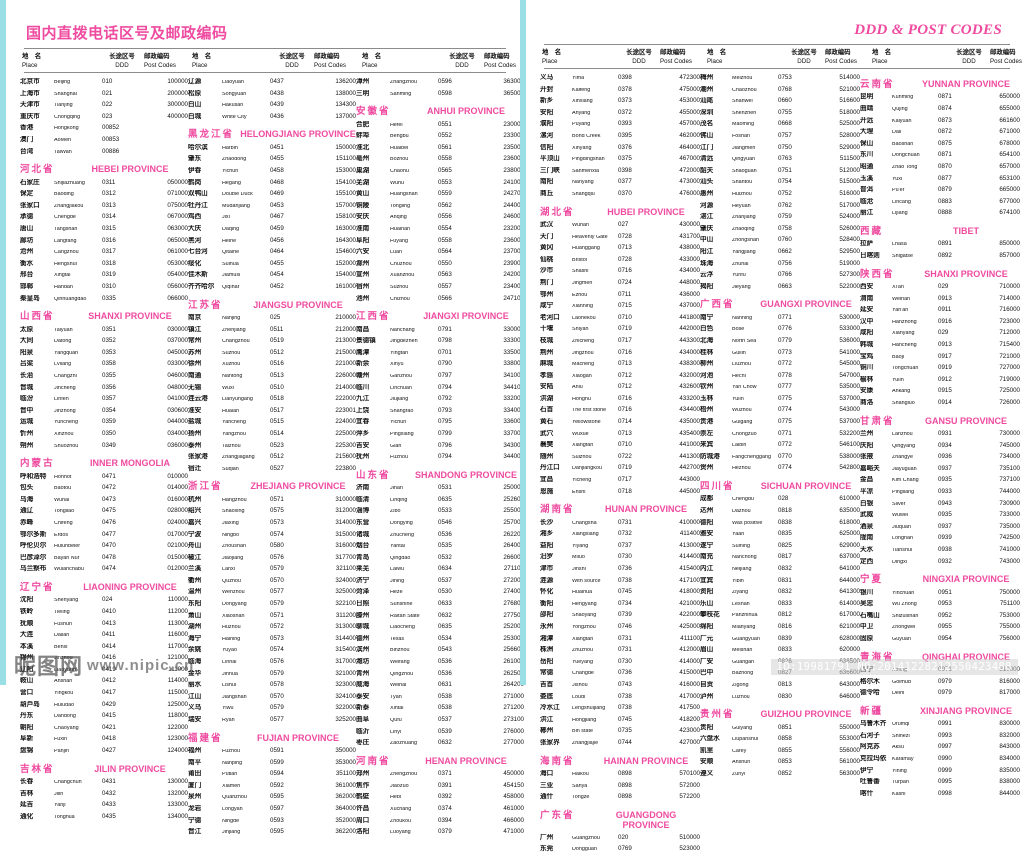  Describe the element at coordinates (513, 615) in the screenshot. I see `post-code: 277500` at that location.